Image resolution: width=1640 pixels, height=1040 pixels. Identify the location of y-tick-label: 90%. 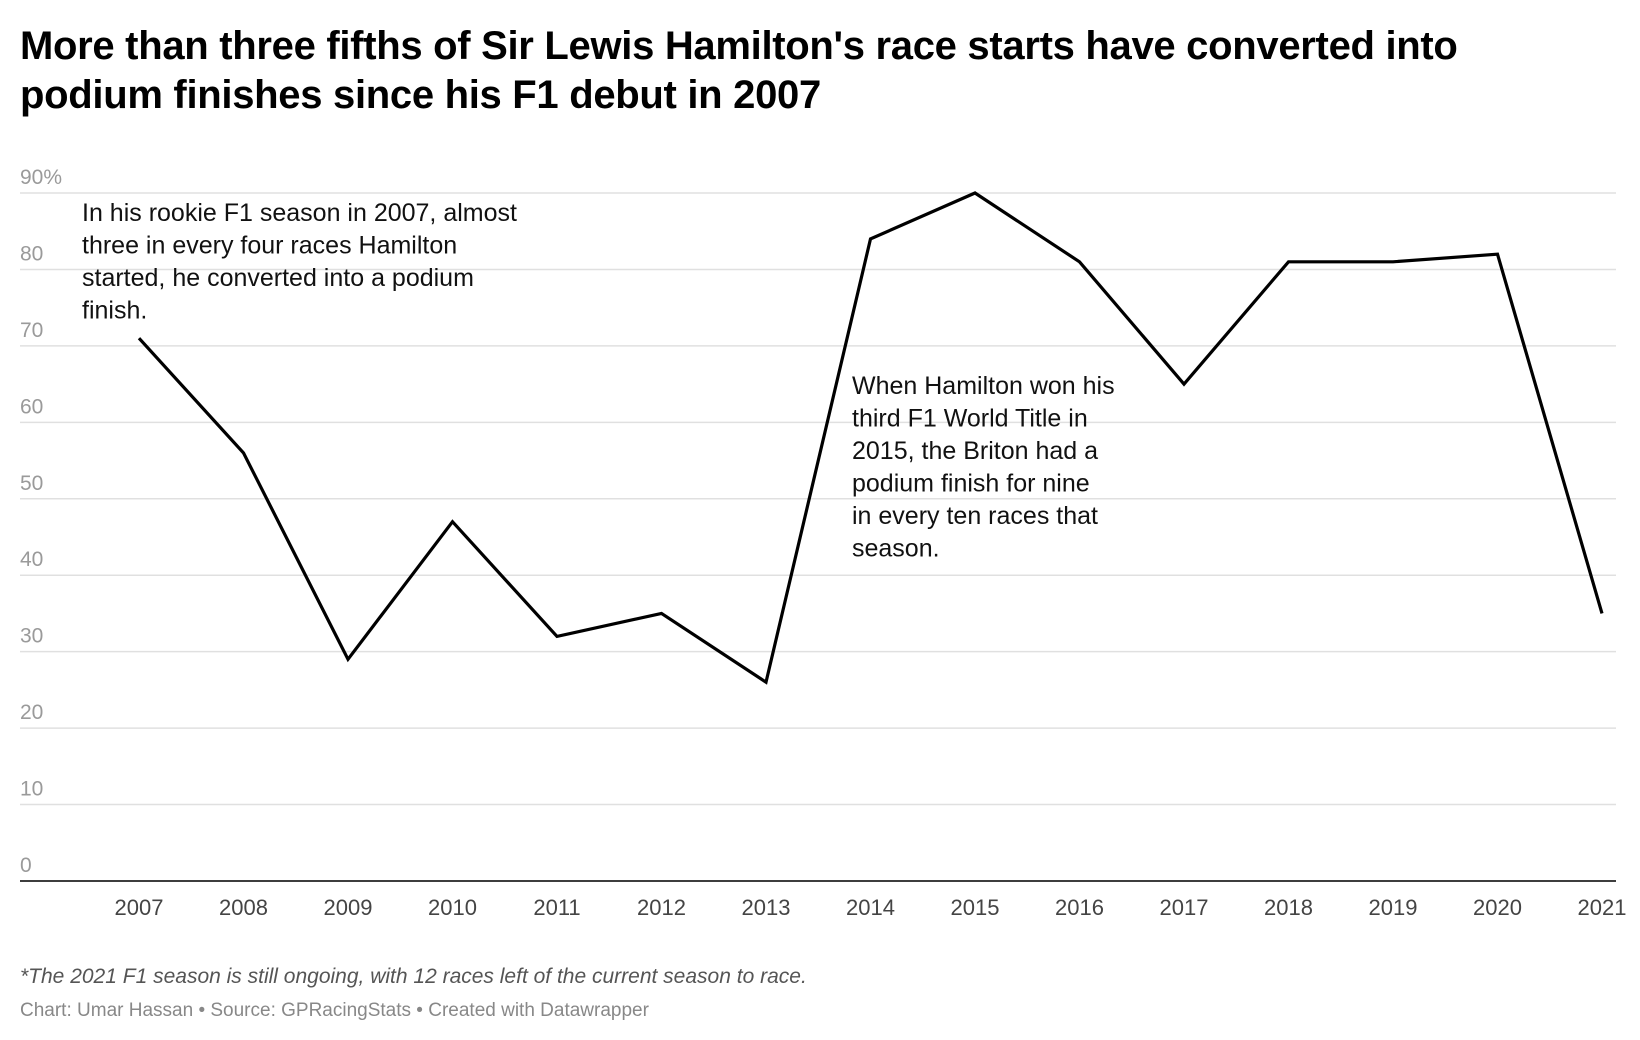
(41, 177).